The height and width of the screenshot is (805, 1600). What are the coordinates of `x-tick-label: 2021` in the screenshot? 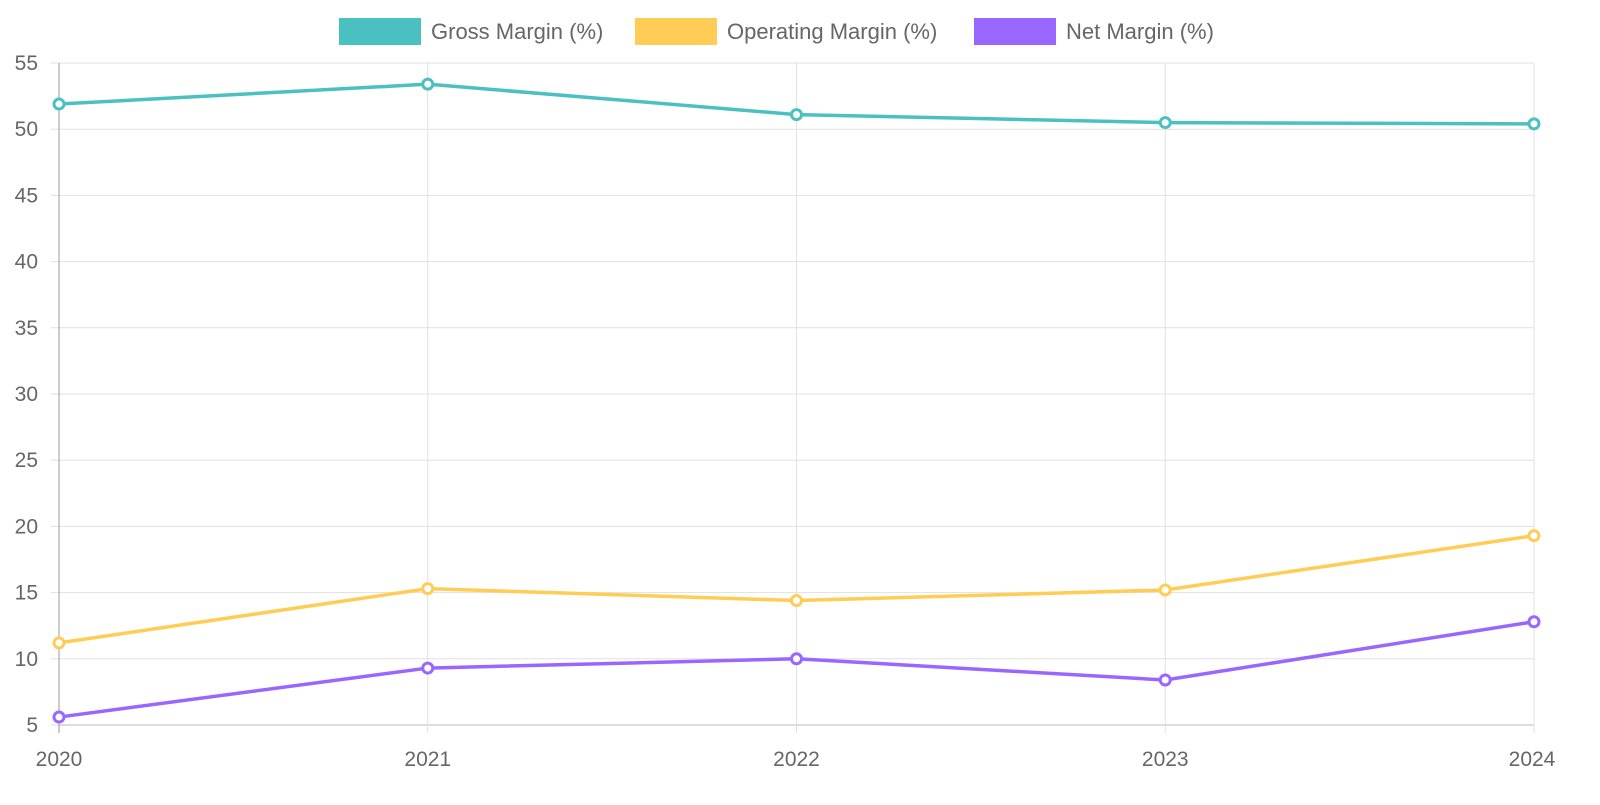 It's located at (427, 759).